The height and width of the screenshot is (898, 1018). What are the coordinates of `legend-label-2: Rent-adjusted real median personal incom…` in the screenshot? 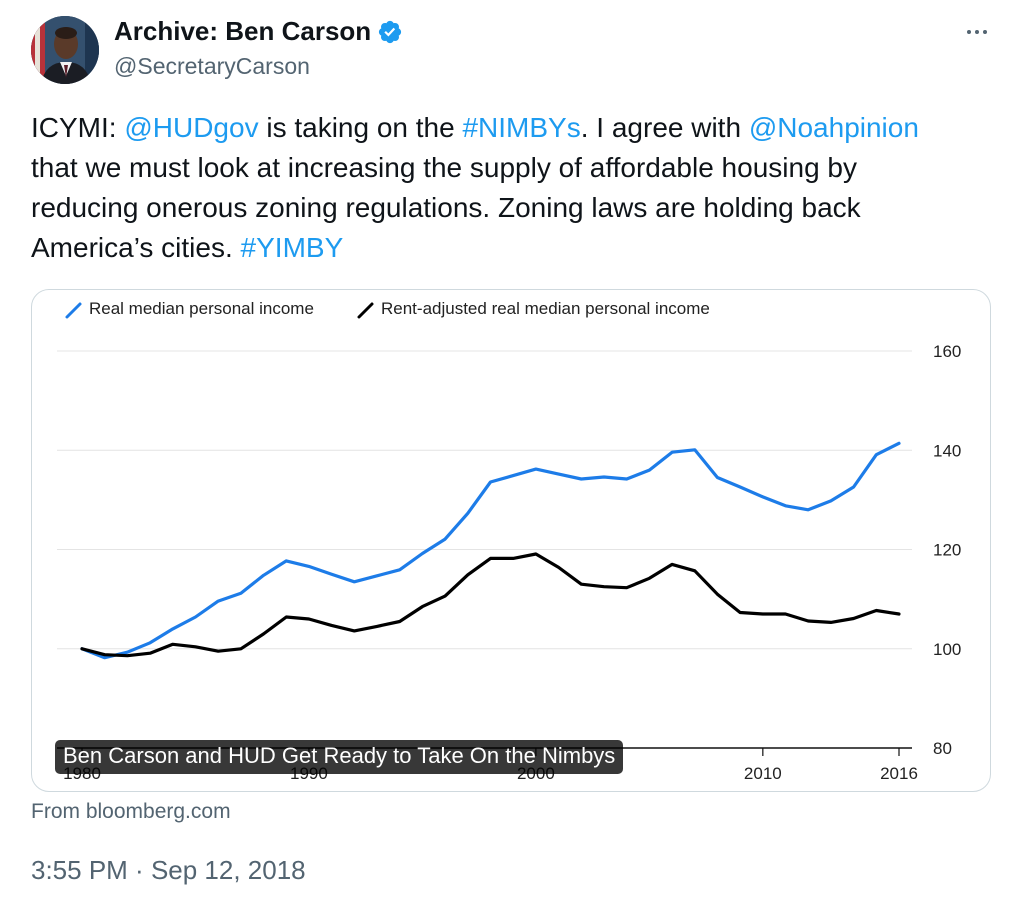 It's located at (545, 308).